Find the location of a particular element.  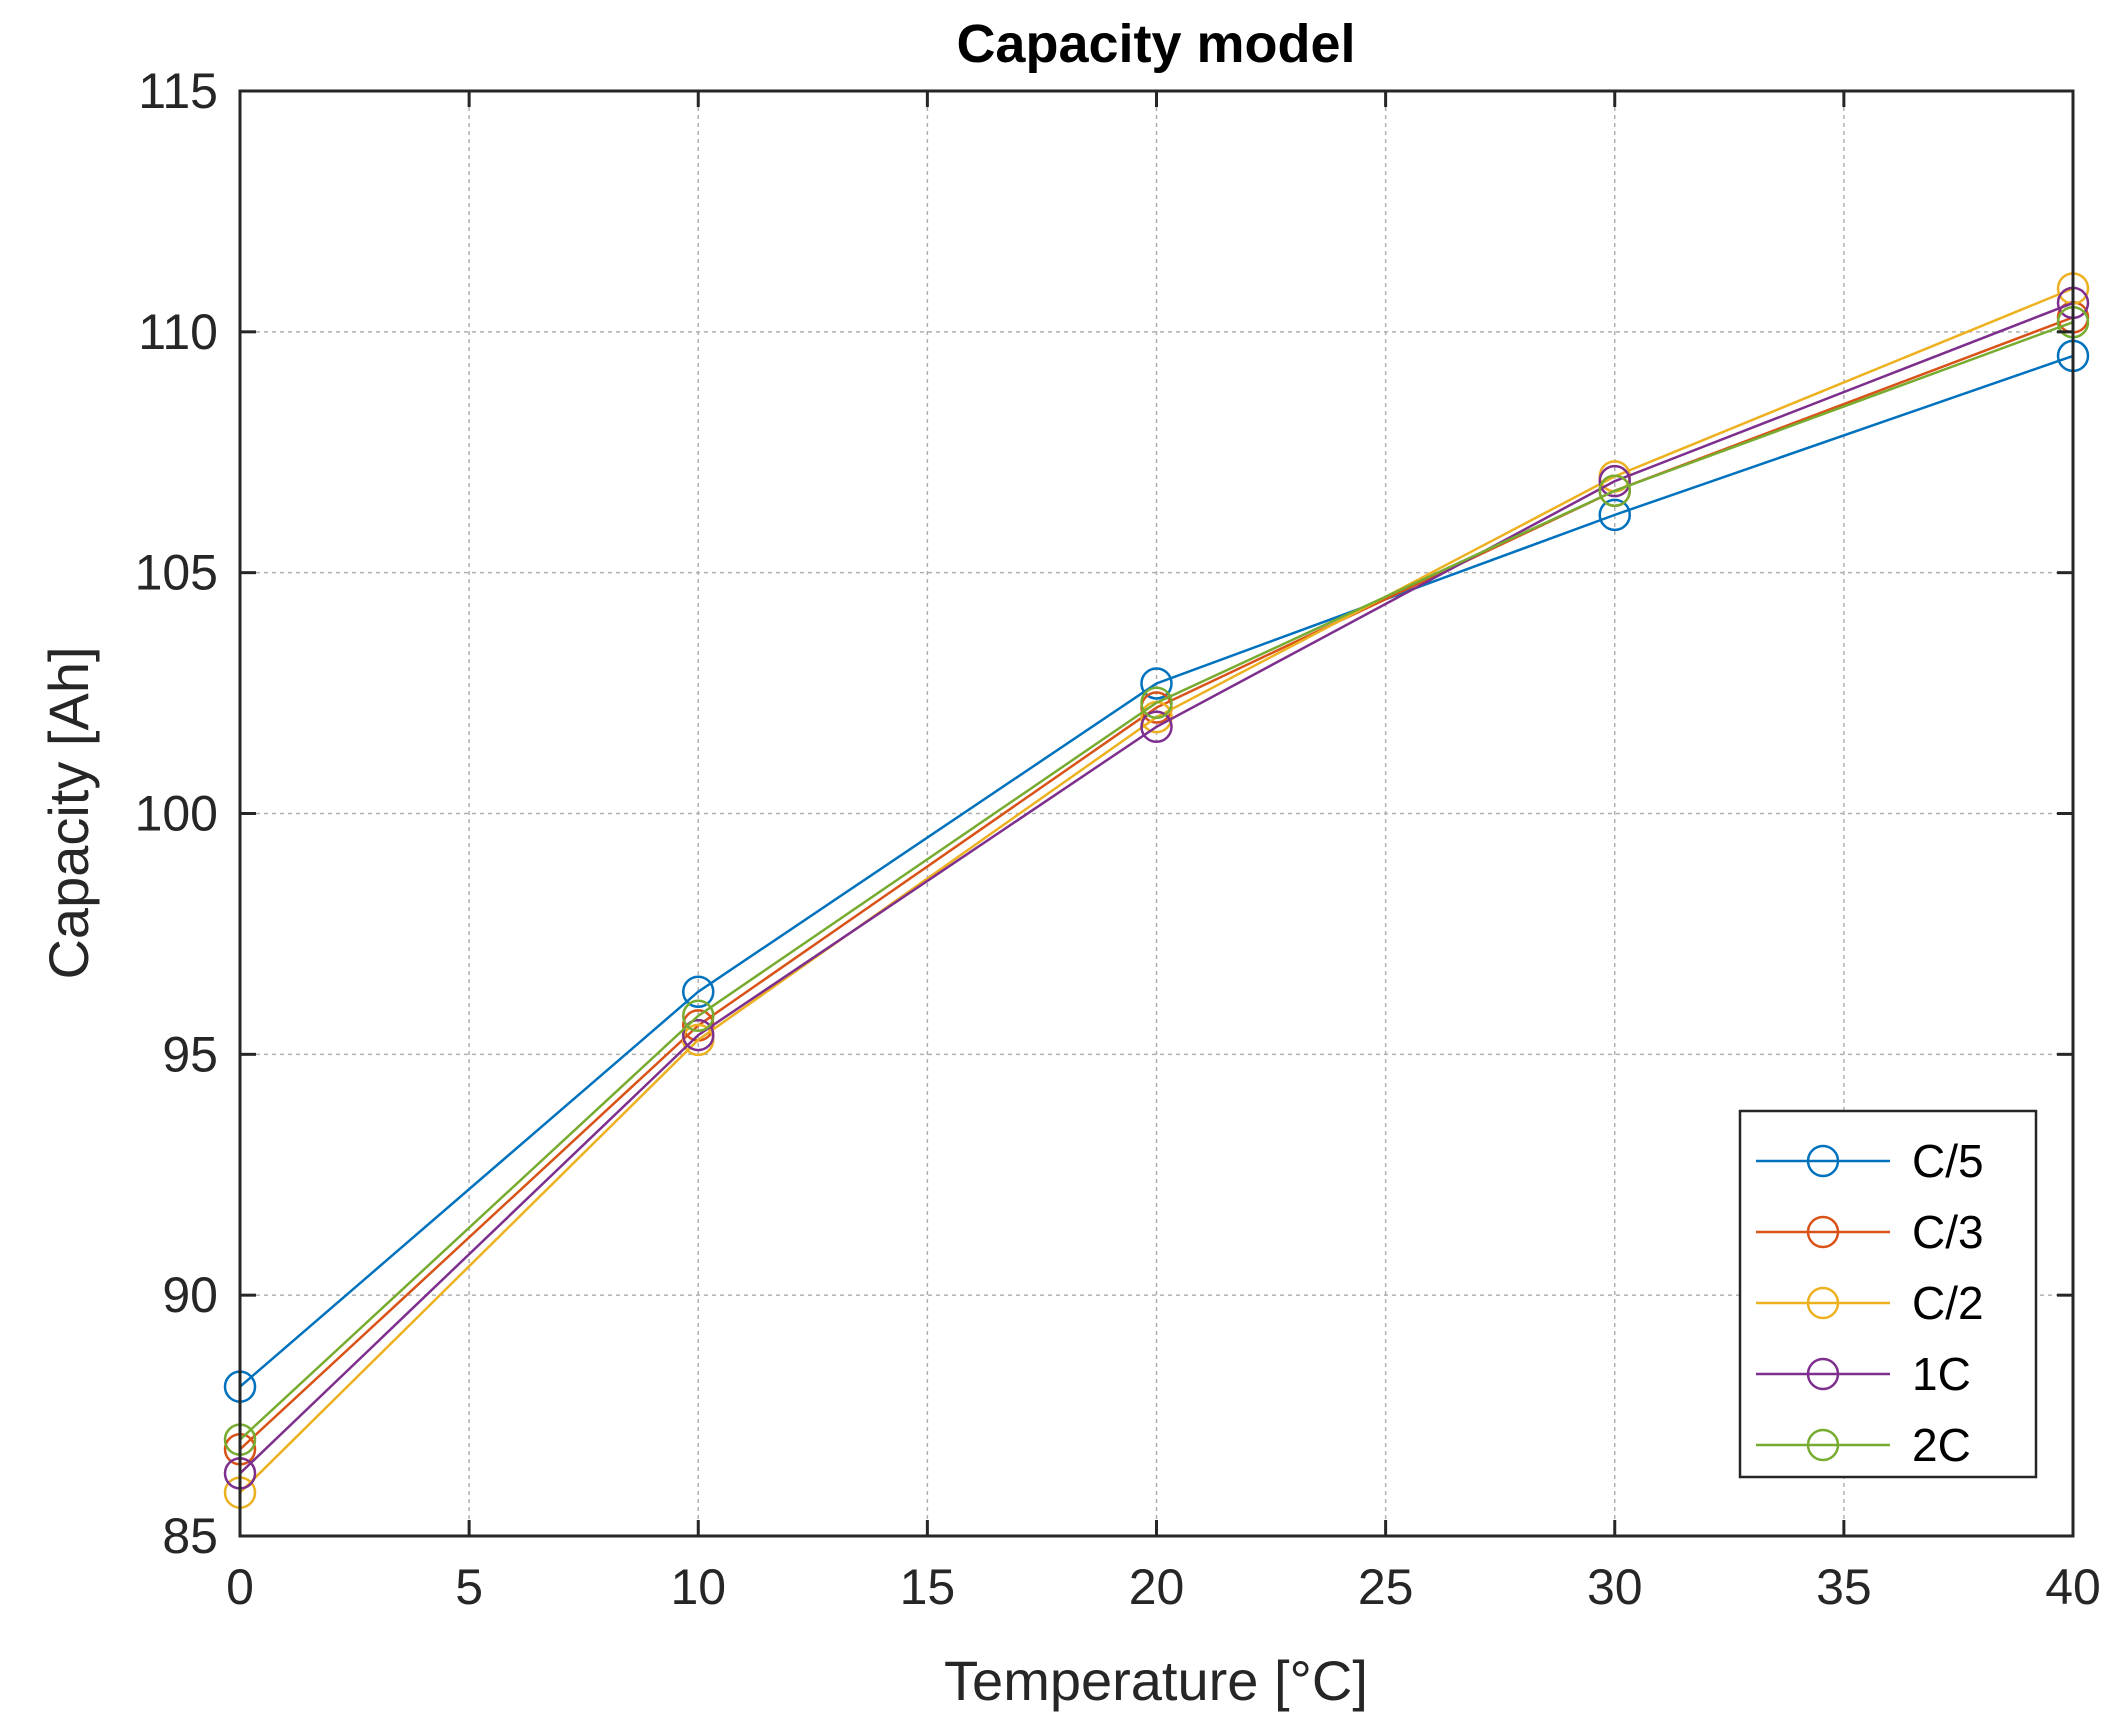

y-tick-label: 115 is located at coordinates (178, 91).